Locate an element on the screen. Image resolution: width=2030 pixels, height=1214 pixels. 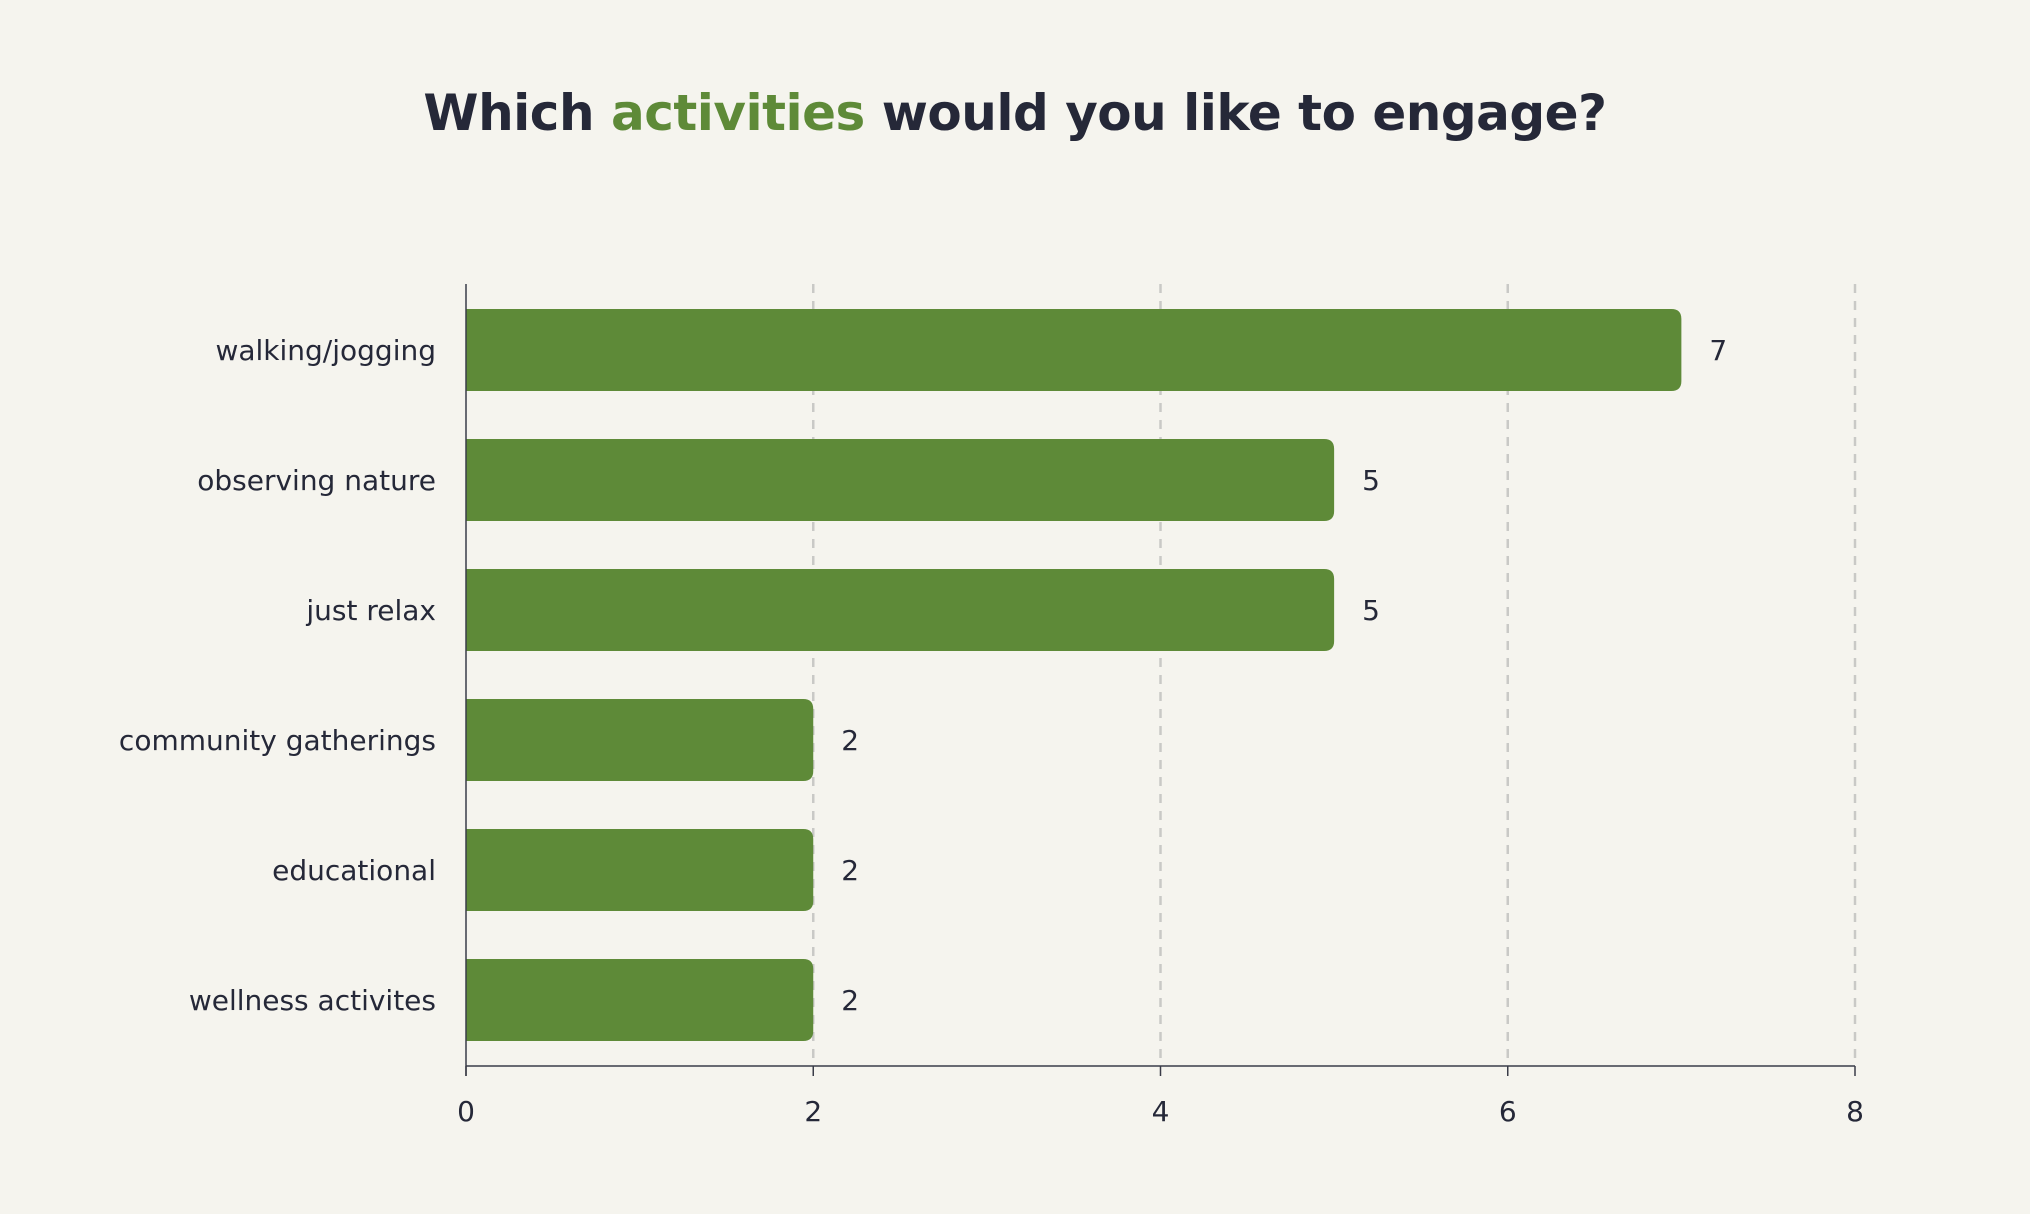
category-label: just relax is located at coordinates (370, 610).